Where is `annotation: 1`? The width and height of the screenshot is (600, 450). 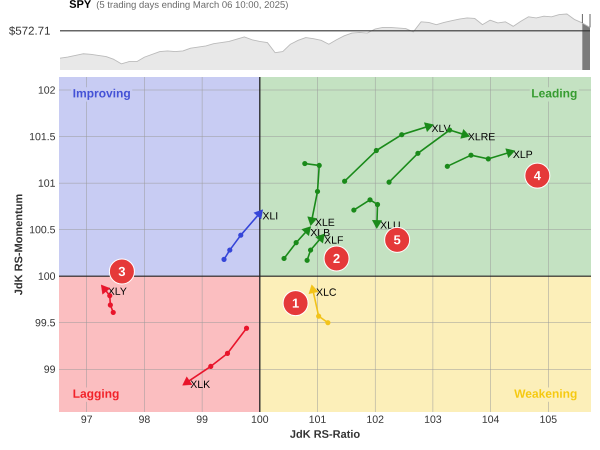
annotation: 1 is located at coordinates (295, 303).